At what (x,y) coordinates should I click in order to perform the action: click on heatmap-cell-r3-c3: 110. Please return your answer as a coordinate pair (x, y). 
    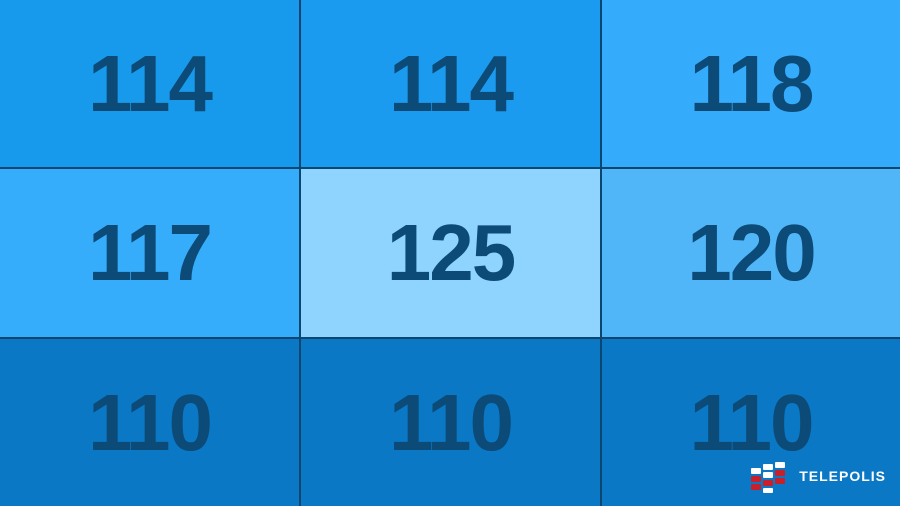
    Looking at the image, I should click on (751, 422).